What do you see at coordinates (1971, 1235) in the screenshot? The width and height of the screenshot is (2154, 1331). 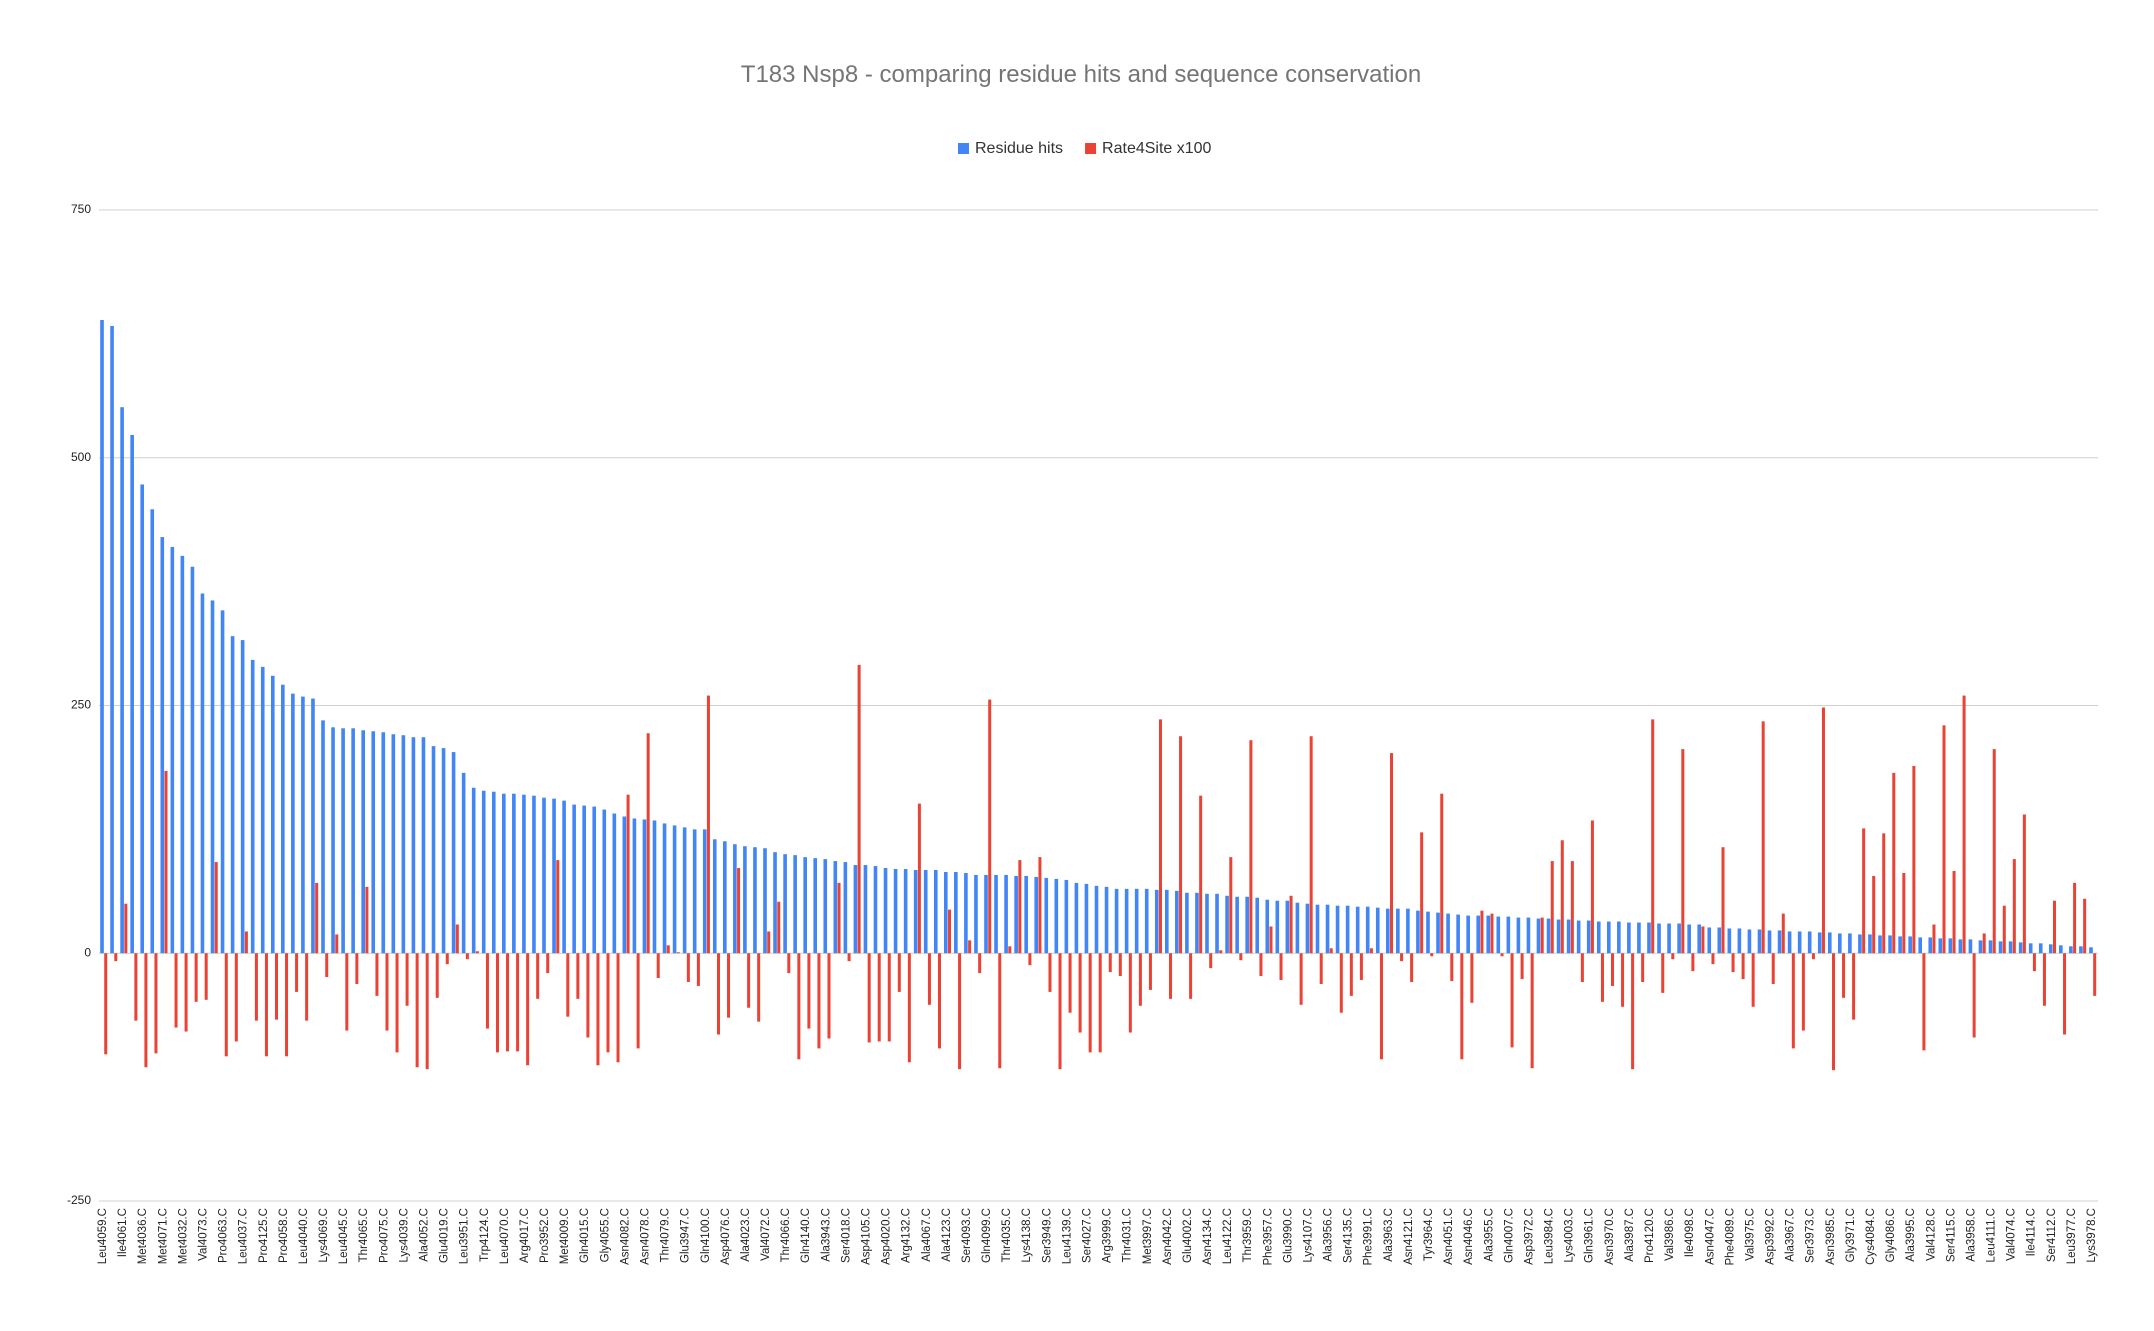 I see `x-tick-label: Ala3958.C` at bounding box center [1971, 1235].